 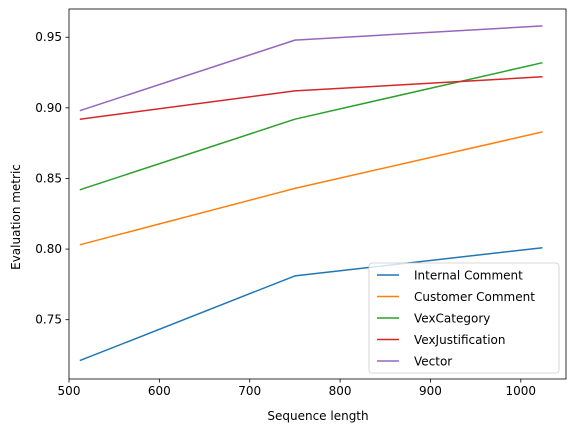 I want to click on y-axis: 0.75 0.80 0.85 0.90 0.95, so click(x=52, y=178).